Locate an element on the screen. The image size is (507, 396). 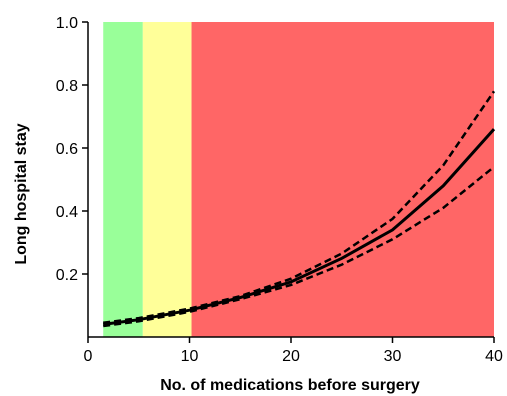
y-tick-label: 0.4 is located at coordinates (67, 212).